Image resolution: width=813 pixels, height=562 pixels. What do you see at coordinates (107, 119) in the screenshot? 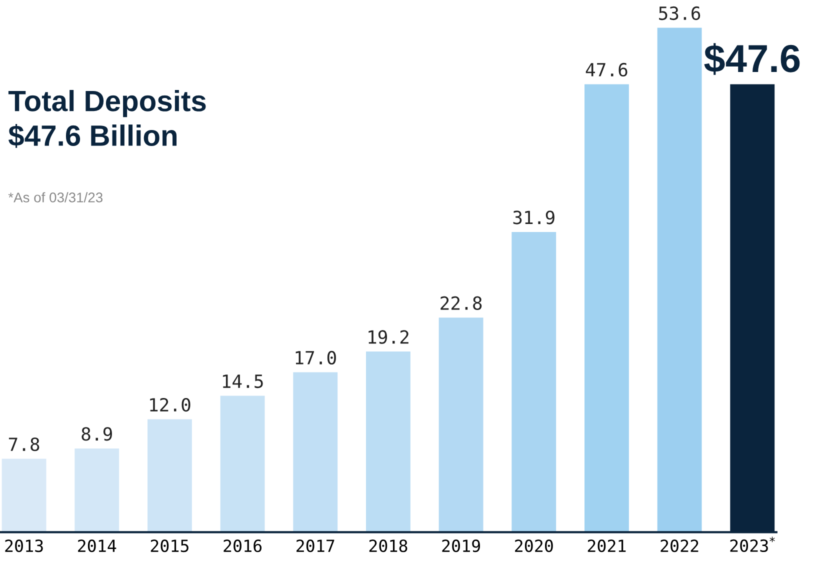
I see `text: Total Deposits $47.6 Billion` at bounding box center [107, 119].